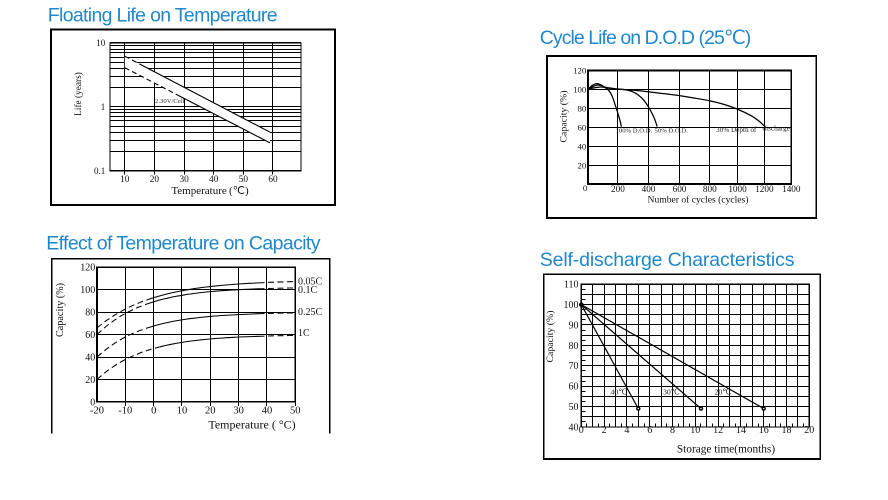 The width and height of the screenshot is (888, 500). I want to click on svg-text: 110, so click(571, 285).